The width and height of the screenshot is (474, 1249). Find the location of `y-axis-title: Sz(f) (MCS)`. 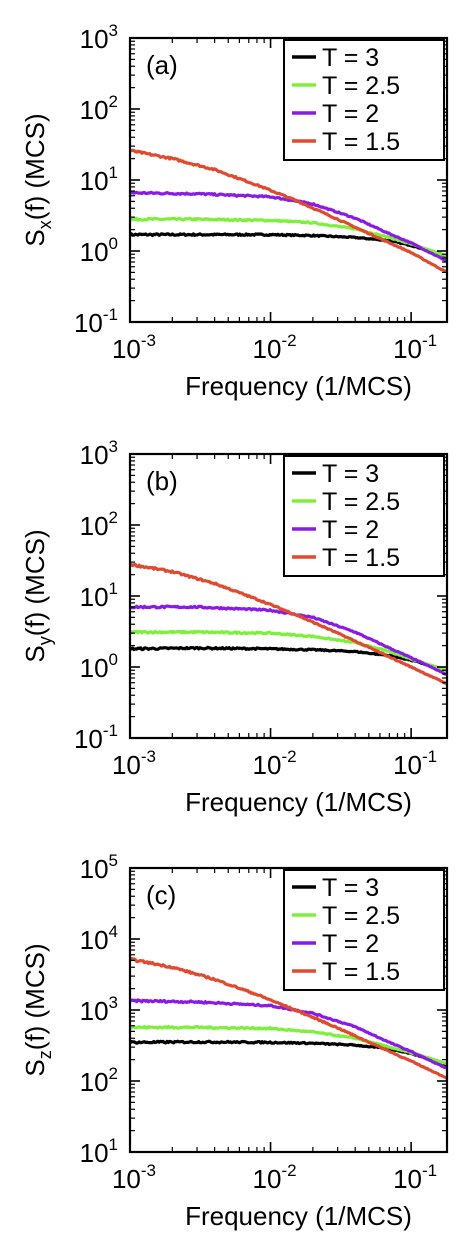

y-axis-title: Sz(f) (MCS) is located at coordinates (37, 1009).